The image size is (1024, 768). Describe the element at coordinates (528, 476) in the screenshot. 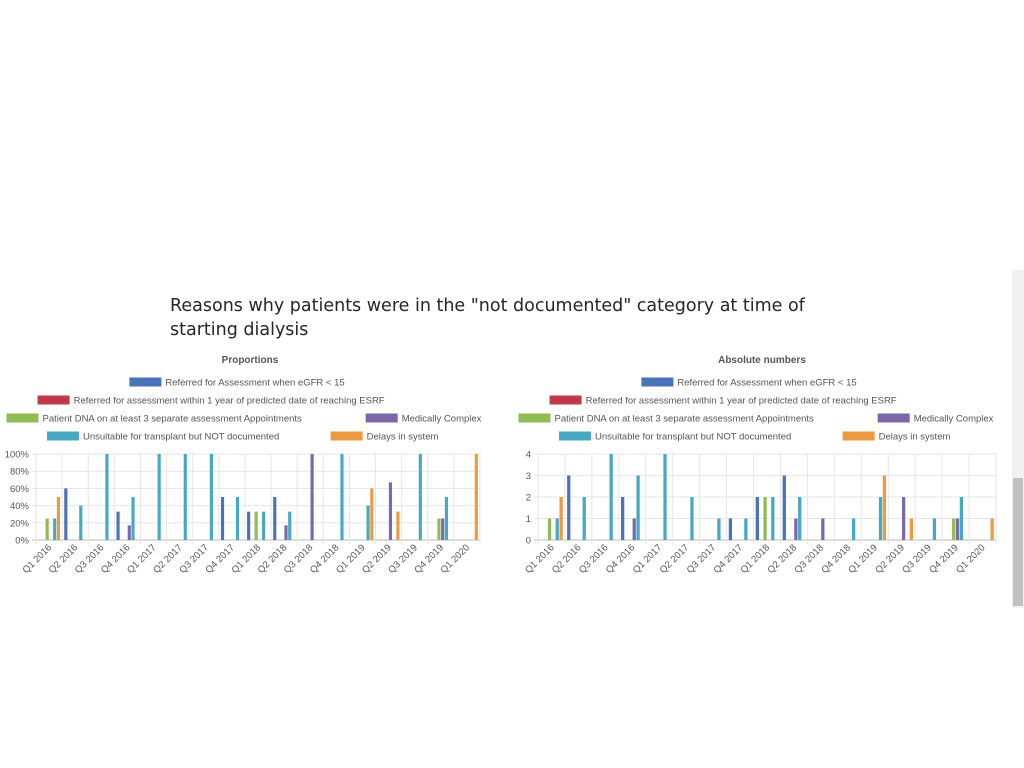

I see `y-tick-label: 3` at that location.